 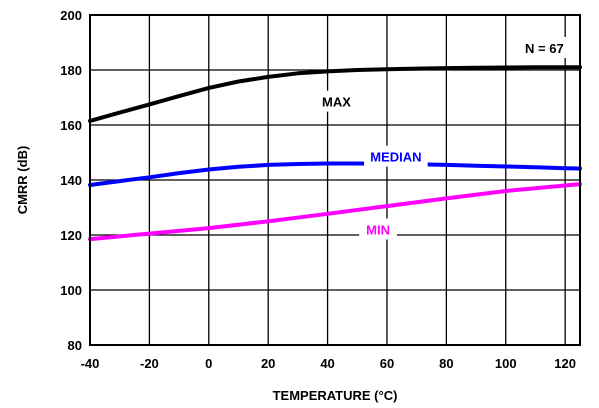 What do you see at coordinates (506, 363) in the screenshot?
I see `x-tick-label: 100` at bounding box center [506, 363].